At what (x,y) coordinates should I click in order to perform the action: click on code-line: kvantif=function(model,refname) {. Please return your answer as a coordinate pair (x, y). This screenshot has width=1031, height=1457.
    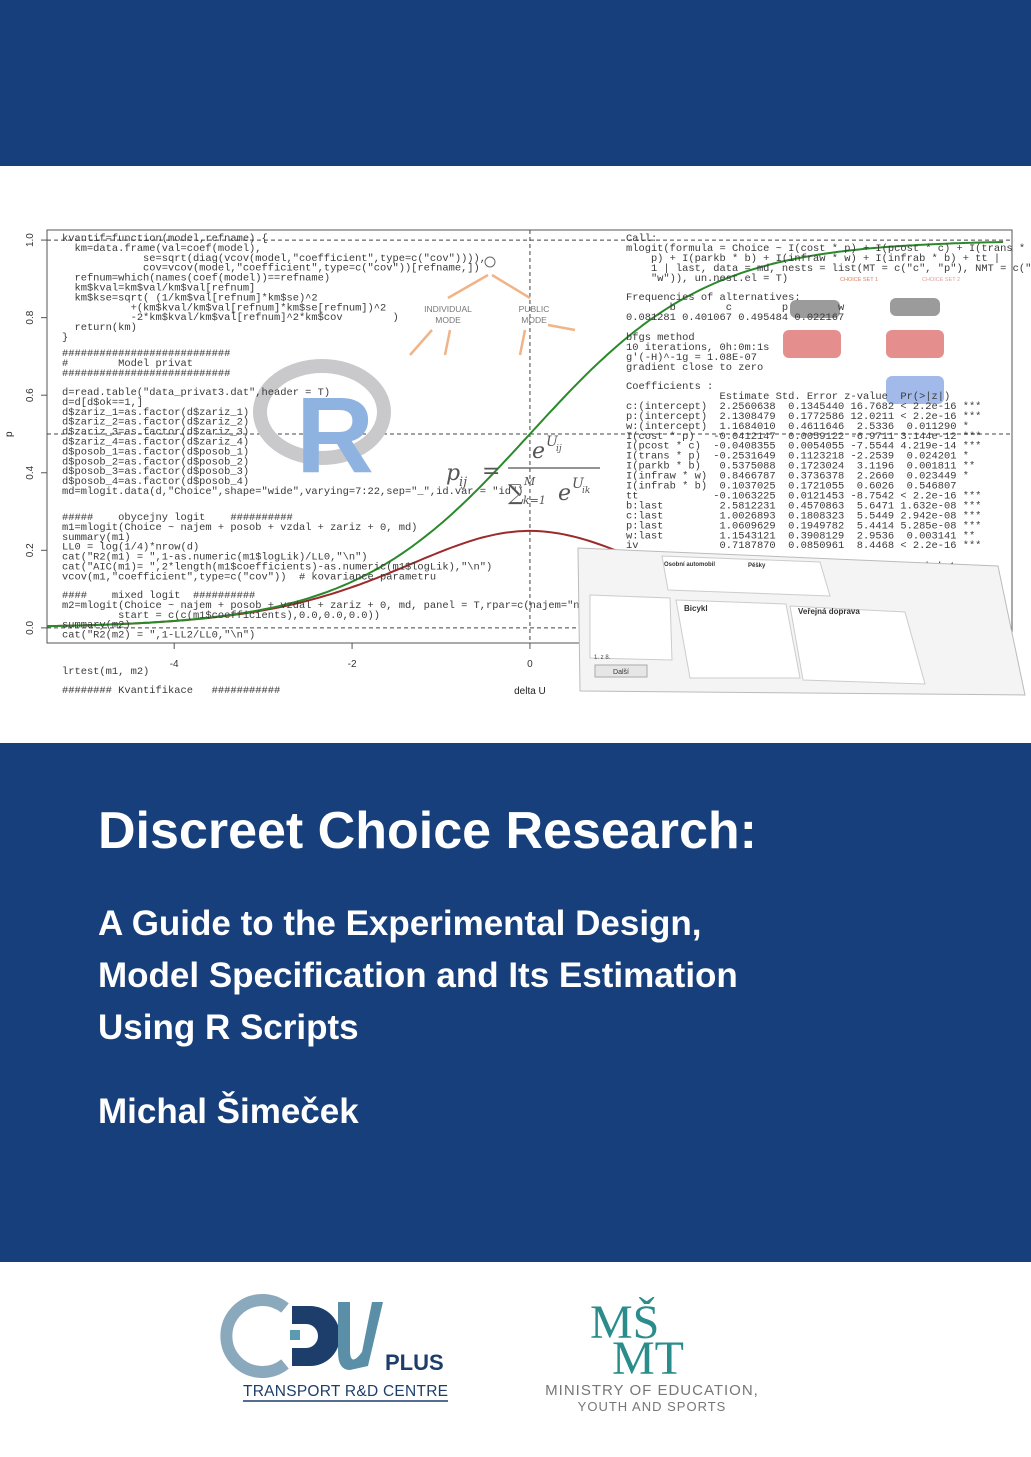
    Looking at the image, I should click on (165, 239).